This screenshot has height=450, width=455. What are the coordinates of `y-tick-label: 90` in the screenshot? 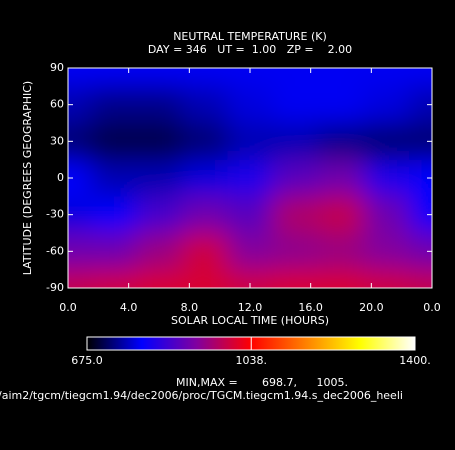 It's located at (57, 67).